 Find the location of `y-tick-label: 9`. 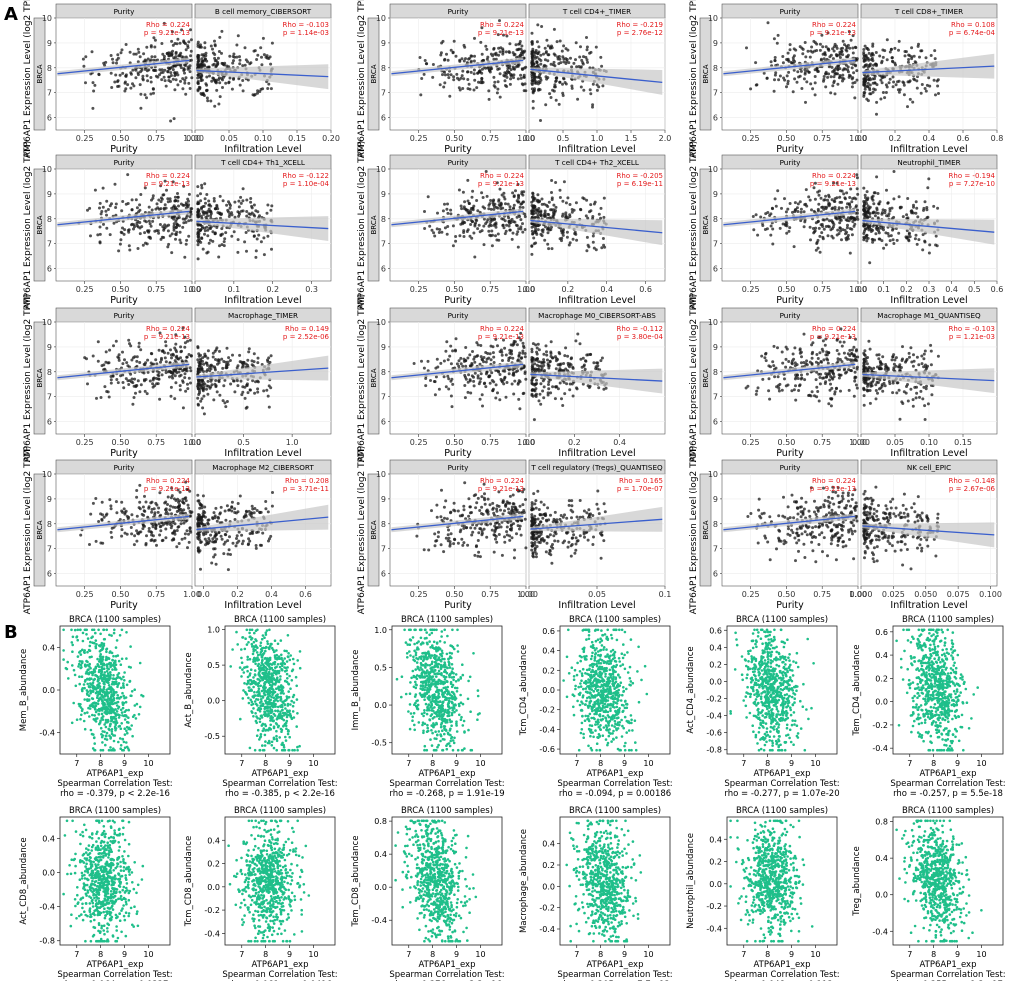

y-tick-label: 9 is located at coordinates (715, 43).